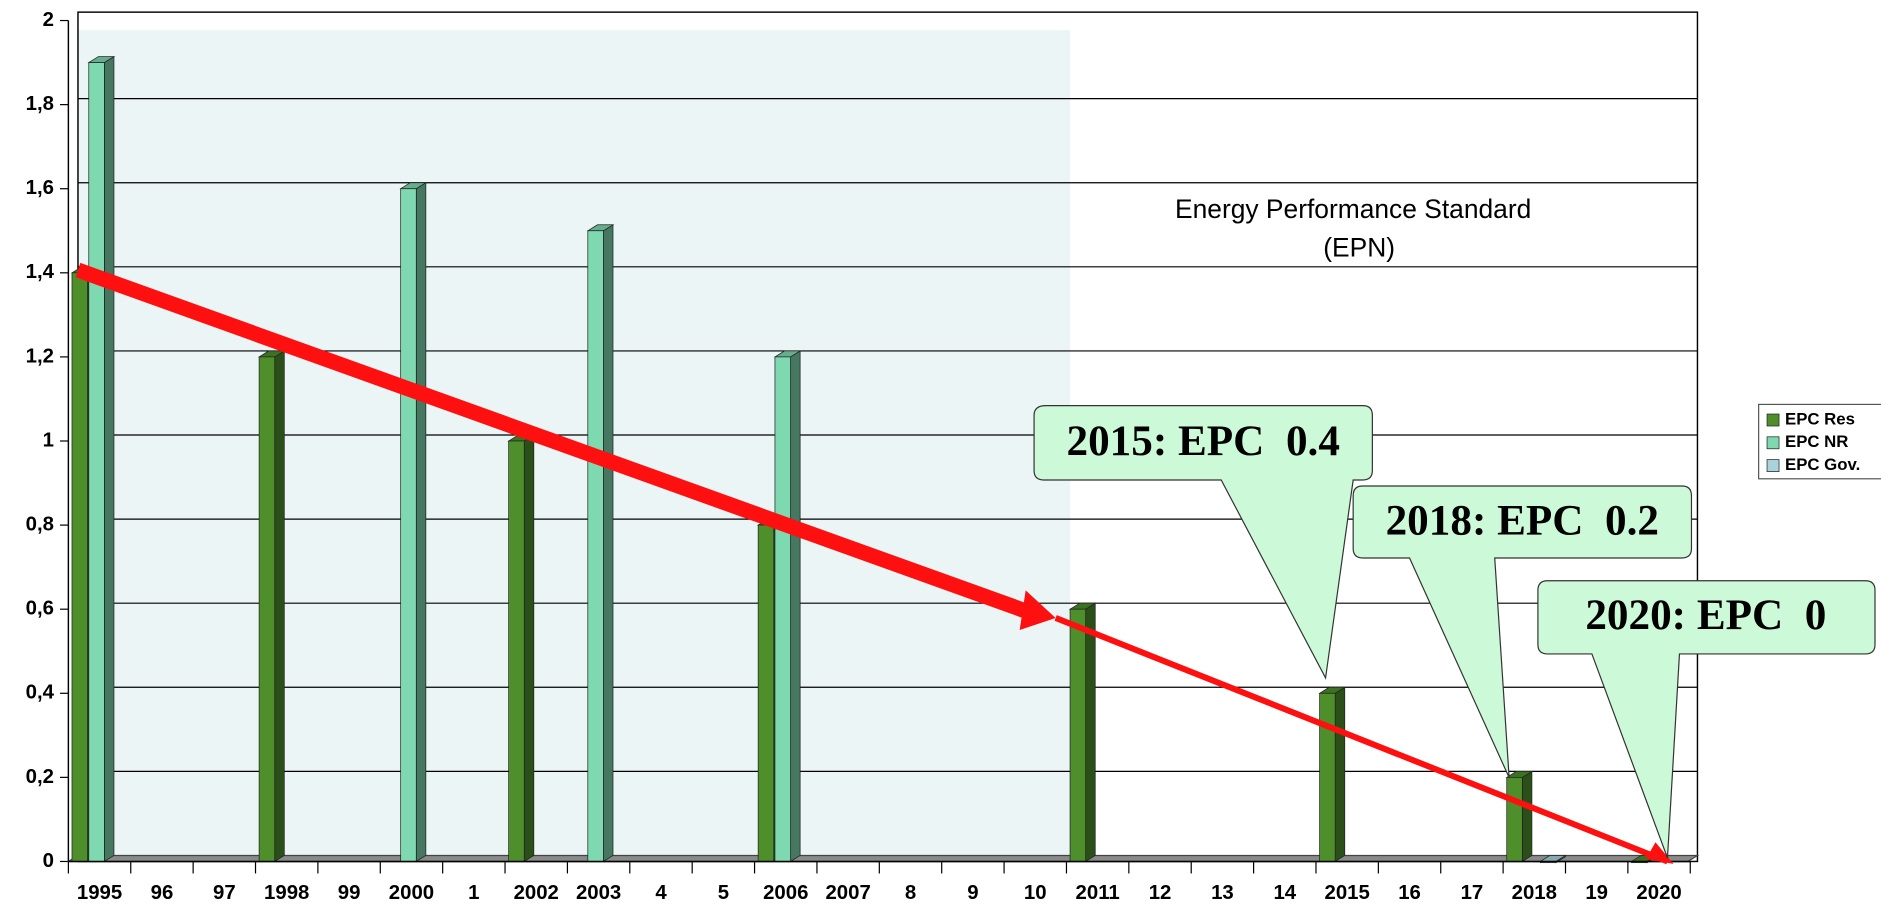 The height and width of the screenshot is (906, 1881). Describe the element at coordinates (847, 893) in the screenshot. I see `x-tick-label: 2007` at that location.